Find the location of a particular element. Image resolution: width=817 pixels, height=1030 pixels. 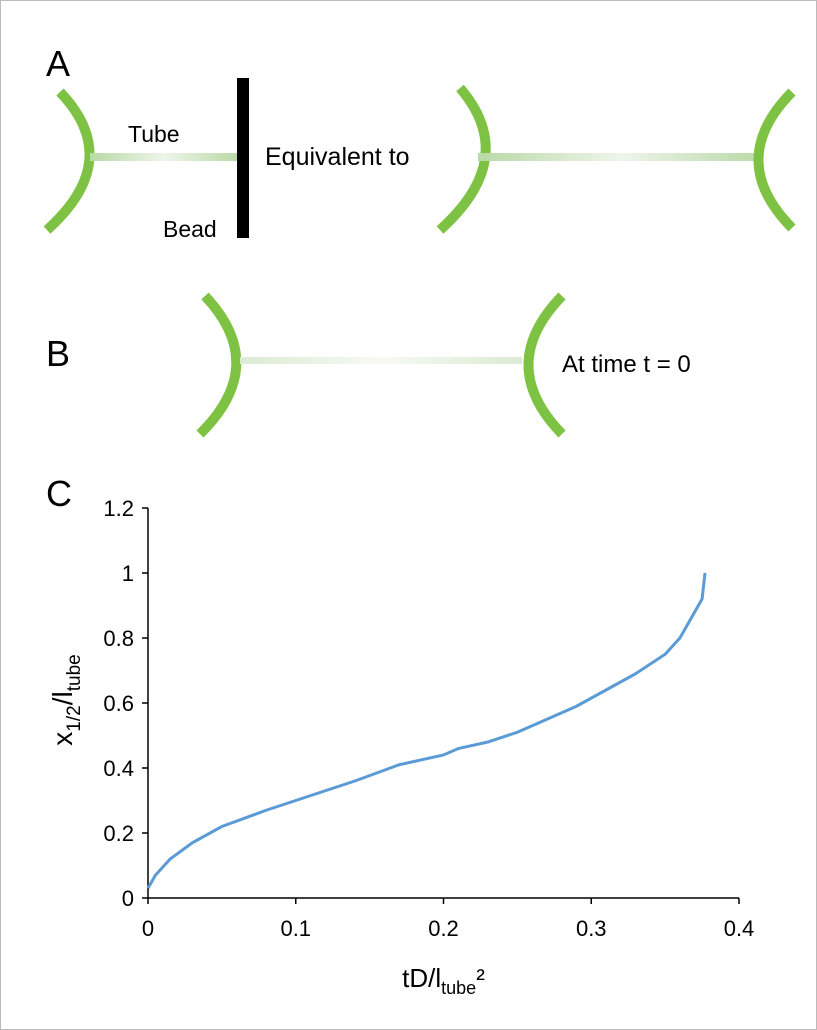

x-axis-label-part: tube is located at coordinates (458, 988).